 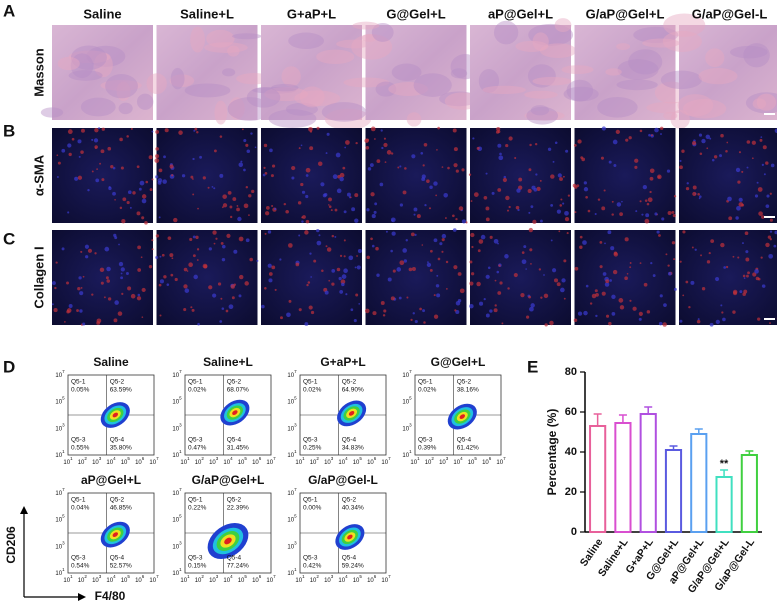 What do you see at coordinates (730, 13) in the screenshot?
I see `column-label: G/aP@Gel-L` at bounding box center [730, 13].